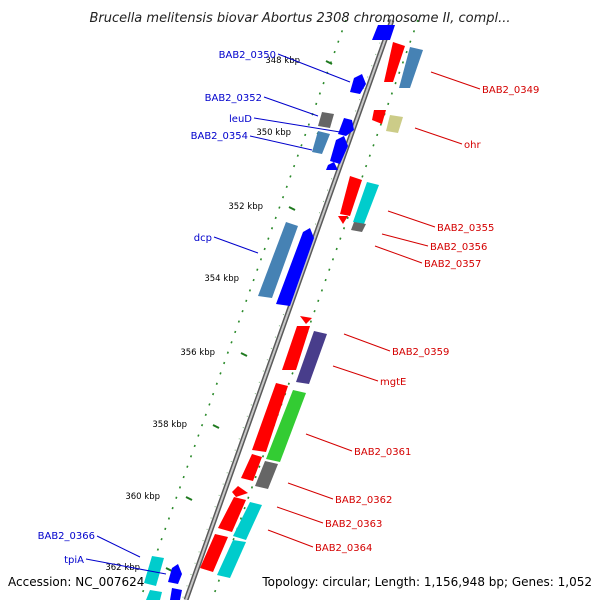 The width and height of the screenshot is (600, 600). What do you see at coordinates (353, 524) in the screenshot?
I see `label-BAB2_0363: BAB2_0363` at bounding box center [353, 524].